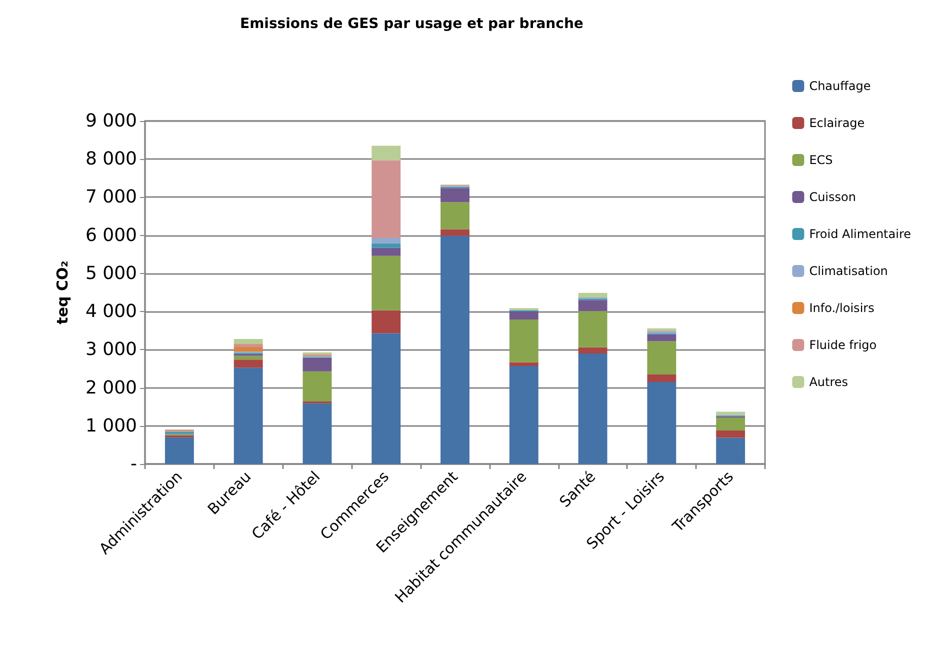  Describe the element at coordinates (63, 292) in the screenshot. I see `y-axis-title: teq CO₂` at that location.